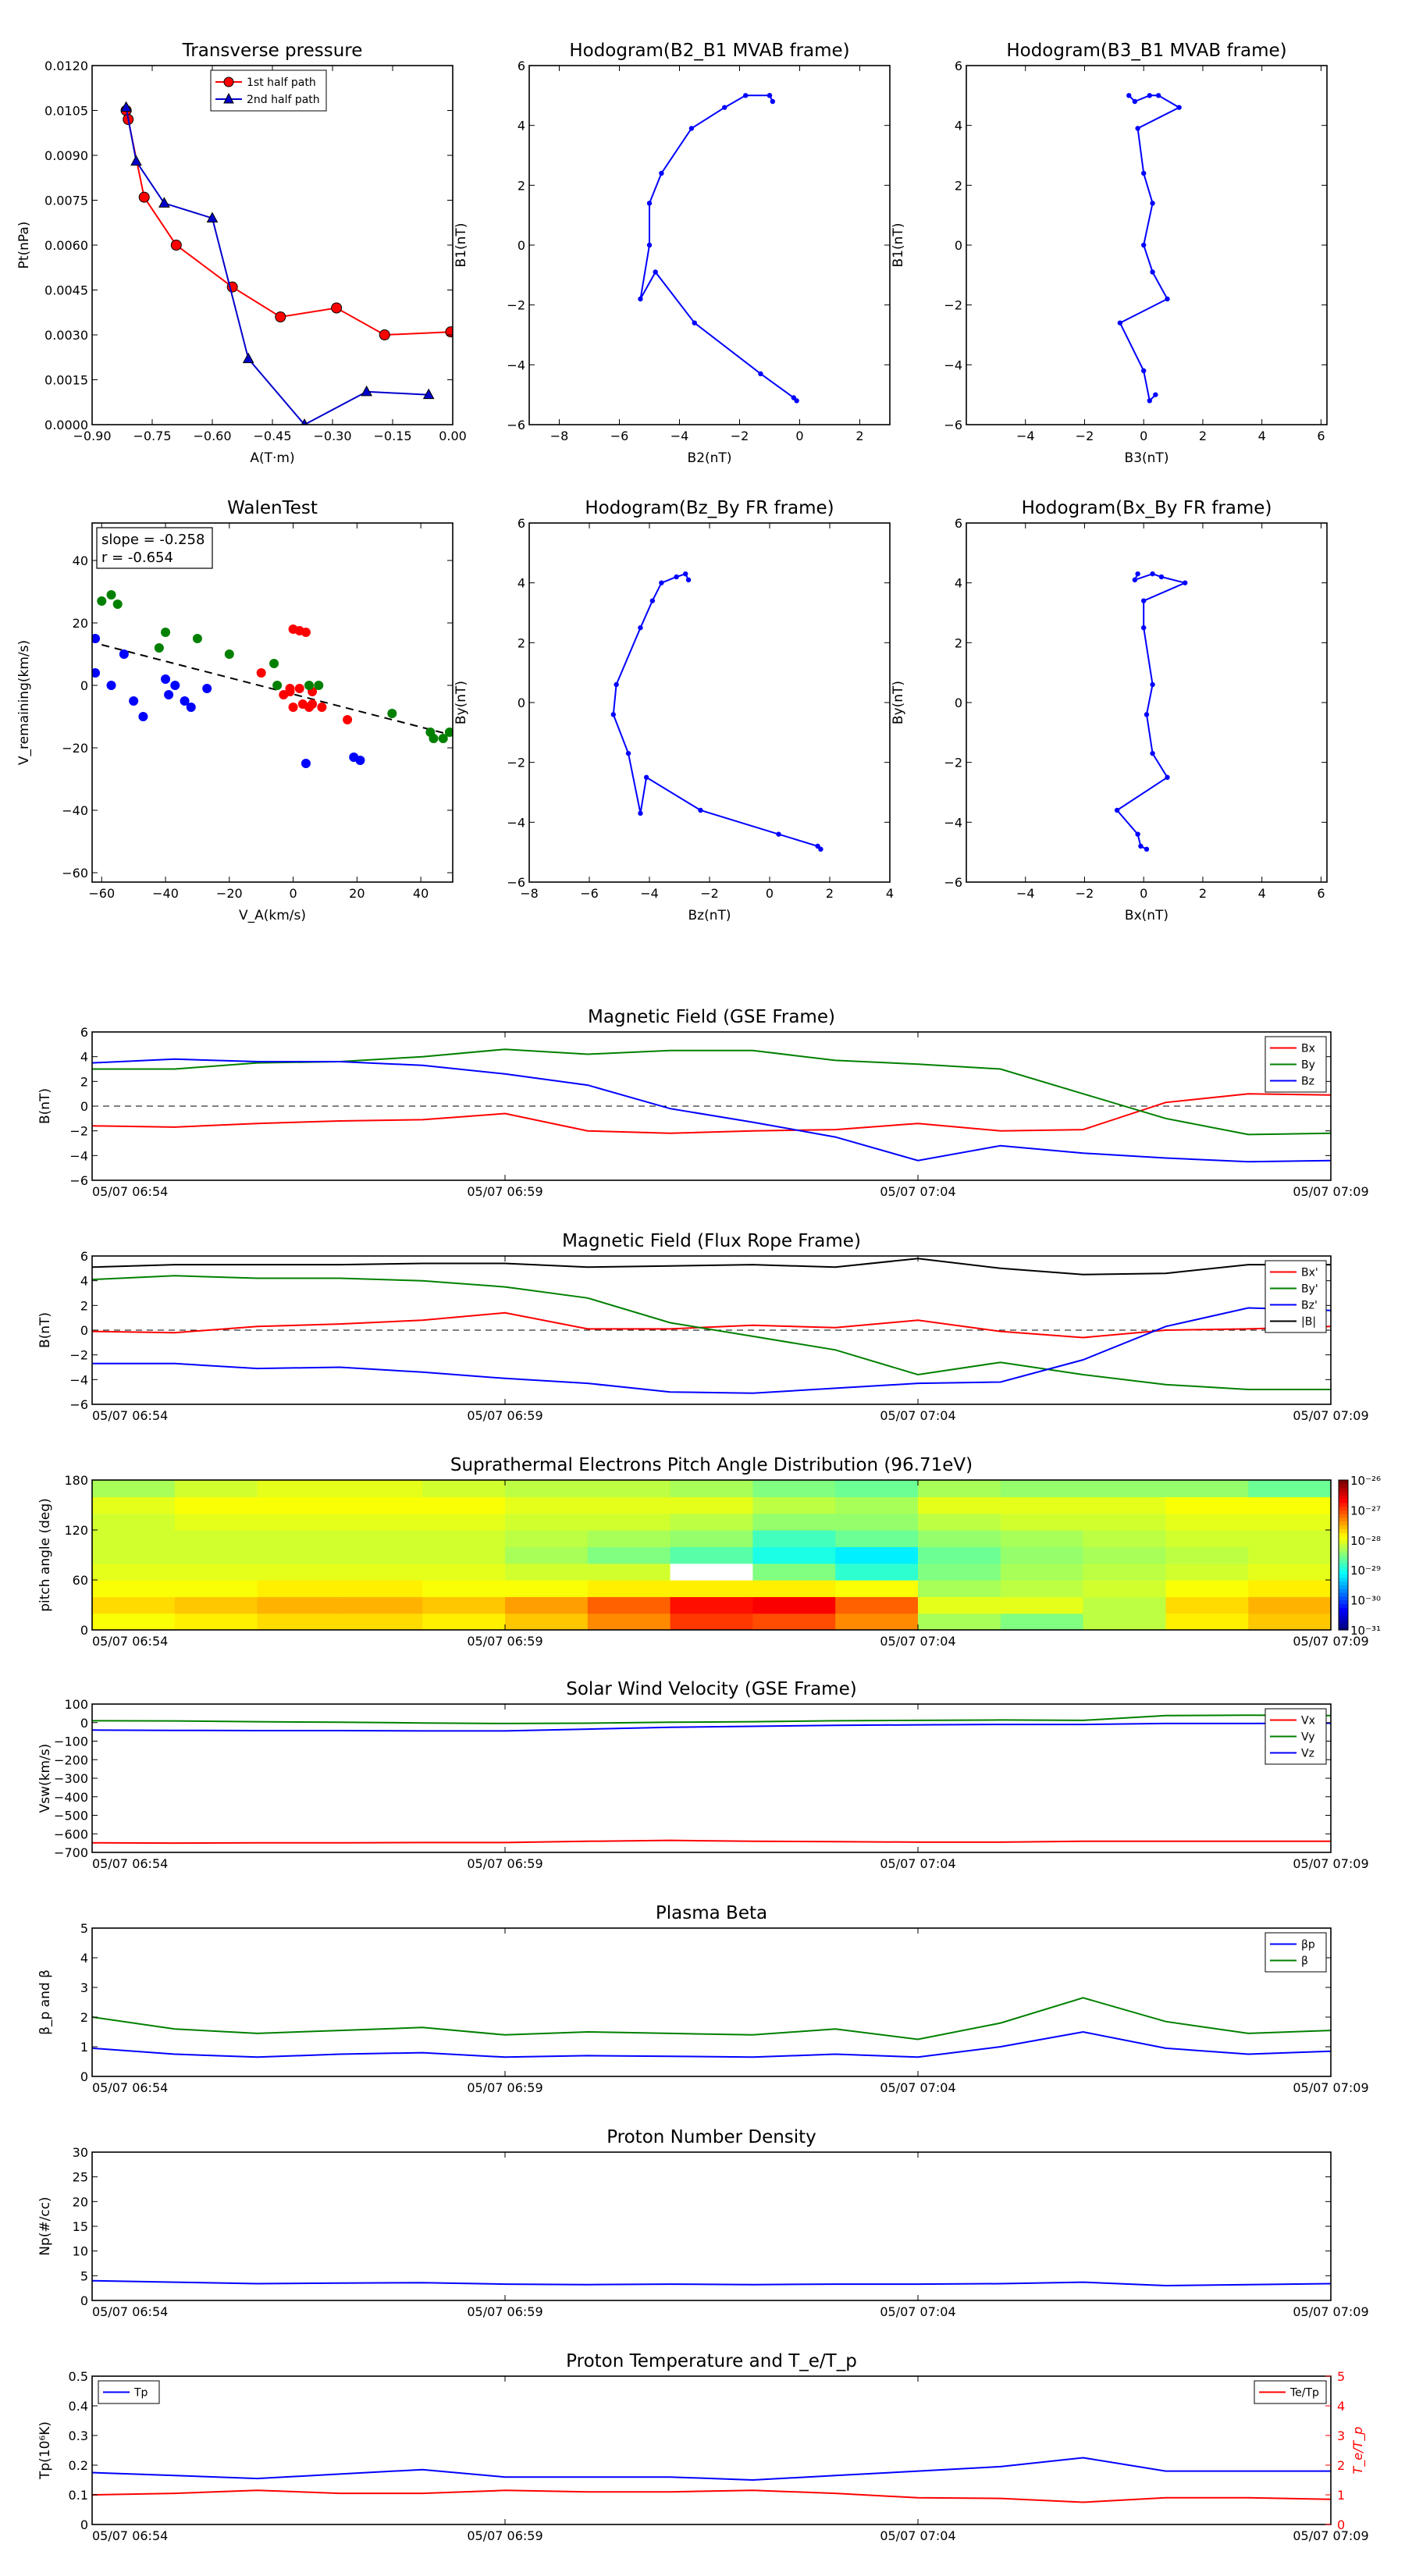  What do you see at coordinates (212, 436) in the screenshot?
I see `x-tick-label: −0.60` at bounding box center [212, 436].